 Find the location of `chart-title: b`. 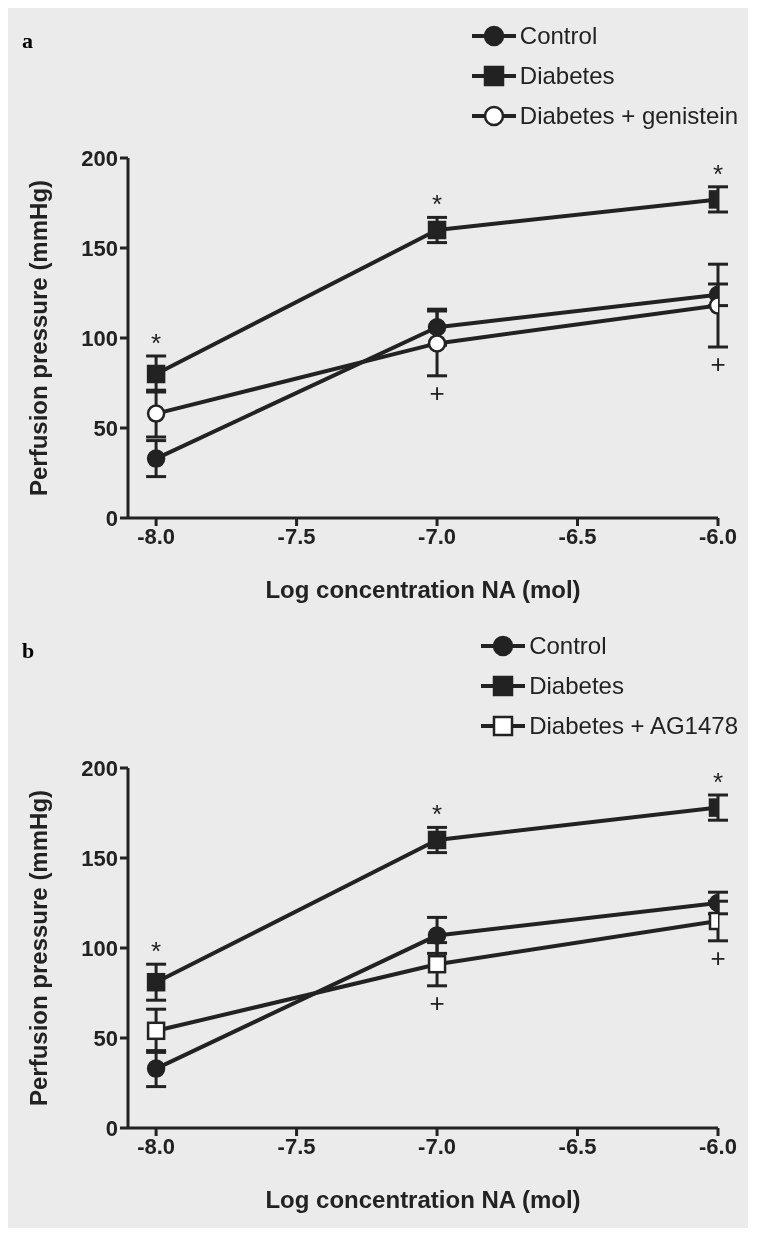

chart-title: b is located at coordinates (28, 651).